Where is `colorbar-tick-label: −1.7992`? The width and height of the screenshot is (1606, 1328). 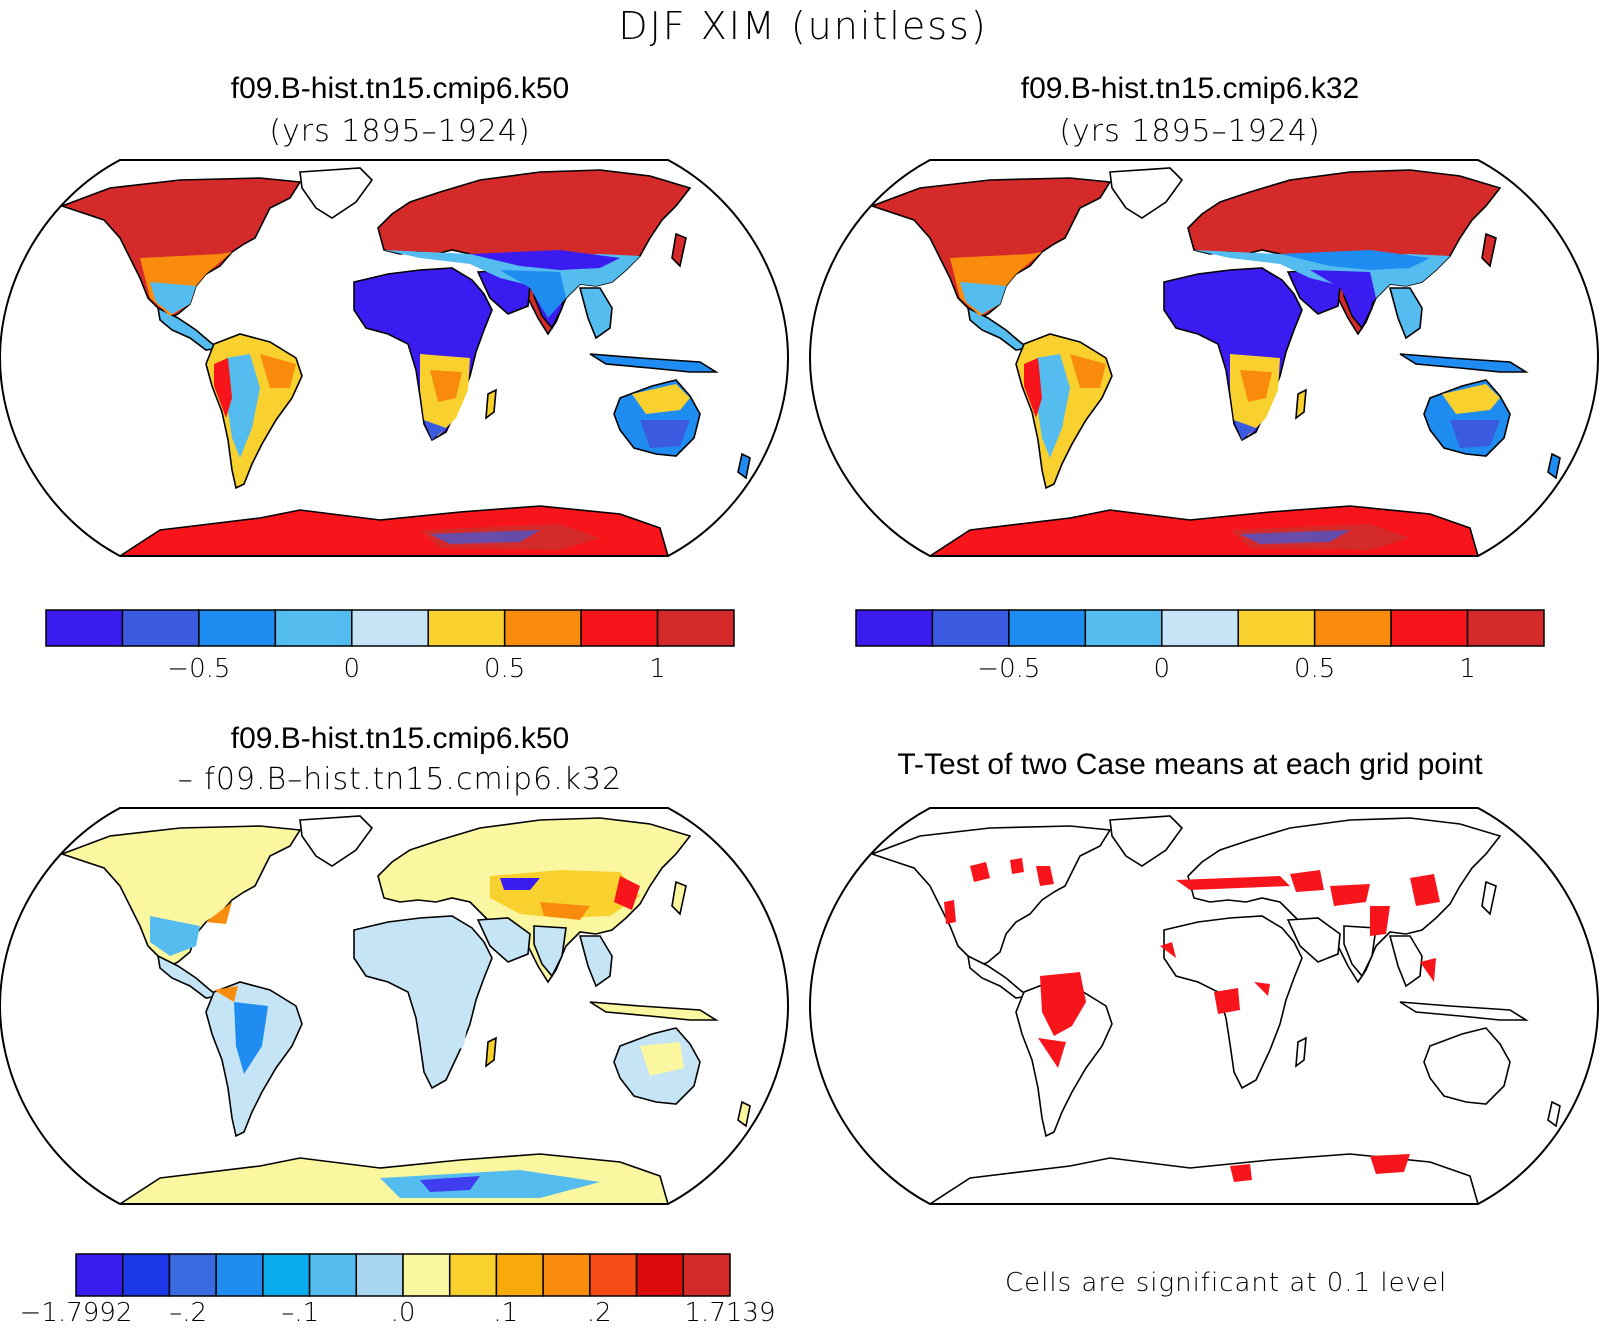 colorbar-tick-label: −1.7992 is located at coordinates (76, 1313).